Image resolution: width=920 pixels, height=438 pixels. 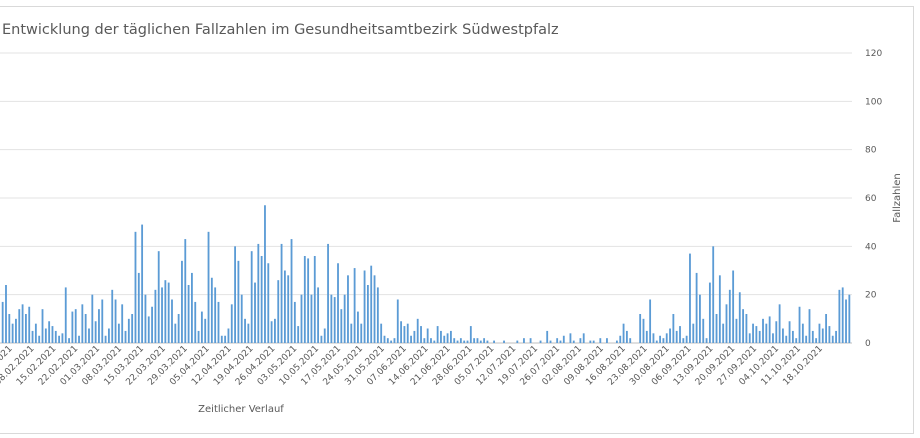 I want to click on y-tick-label: 100, so click(x=873, y=102).